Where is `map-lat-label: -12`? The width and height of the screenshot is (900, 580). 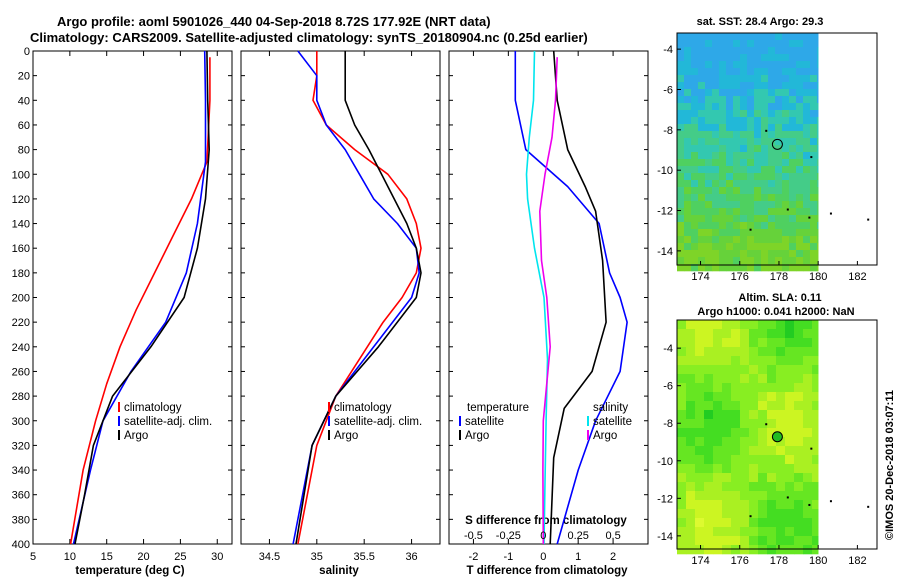 map-lat-label: -12 is located at coordinates (665, 499).